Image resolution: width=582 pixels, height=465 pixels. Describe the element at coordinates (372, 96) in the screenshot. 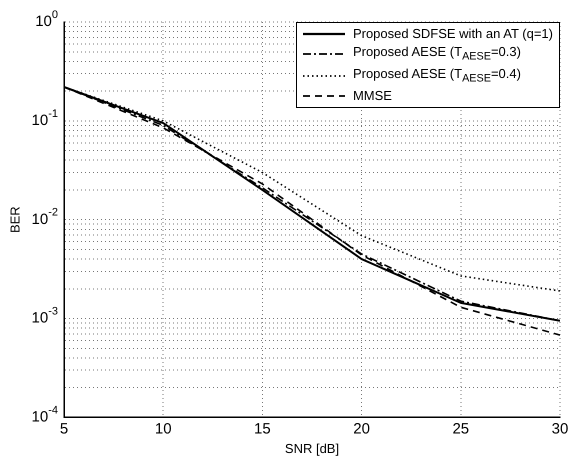

I see `legend-label: MMSE` at that location.